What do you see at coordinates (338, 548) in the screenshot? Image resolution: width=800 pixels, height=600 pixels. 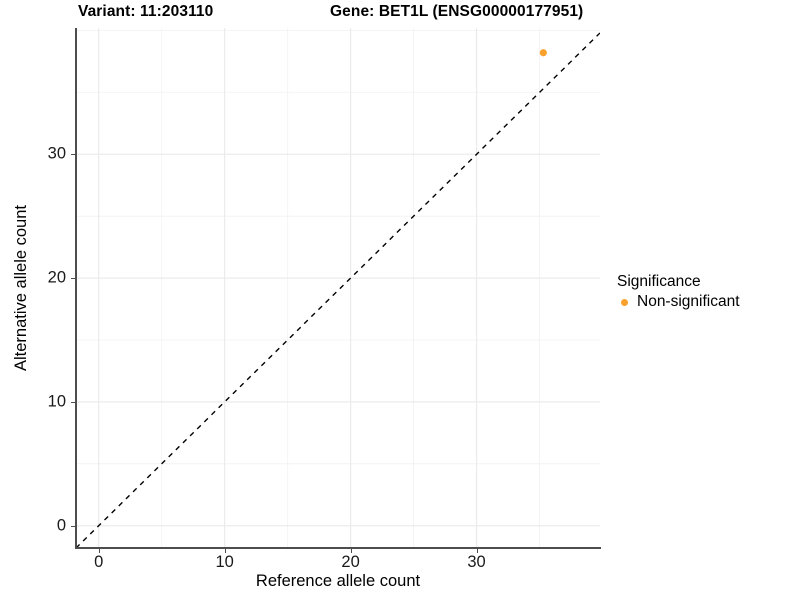 I see `x-axis-line` at bounding box center [338, 548].